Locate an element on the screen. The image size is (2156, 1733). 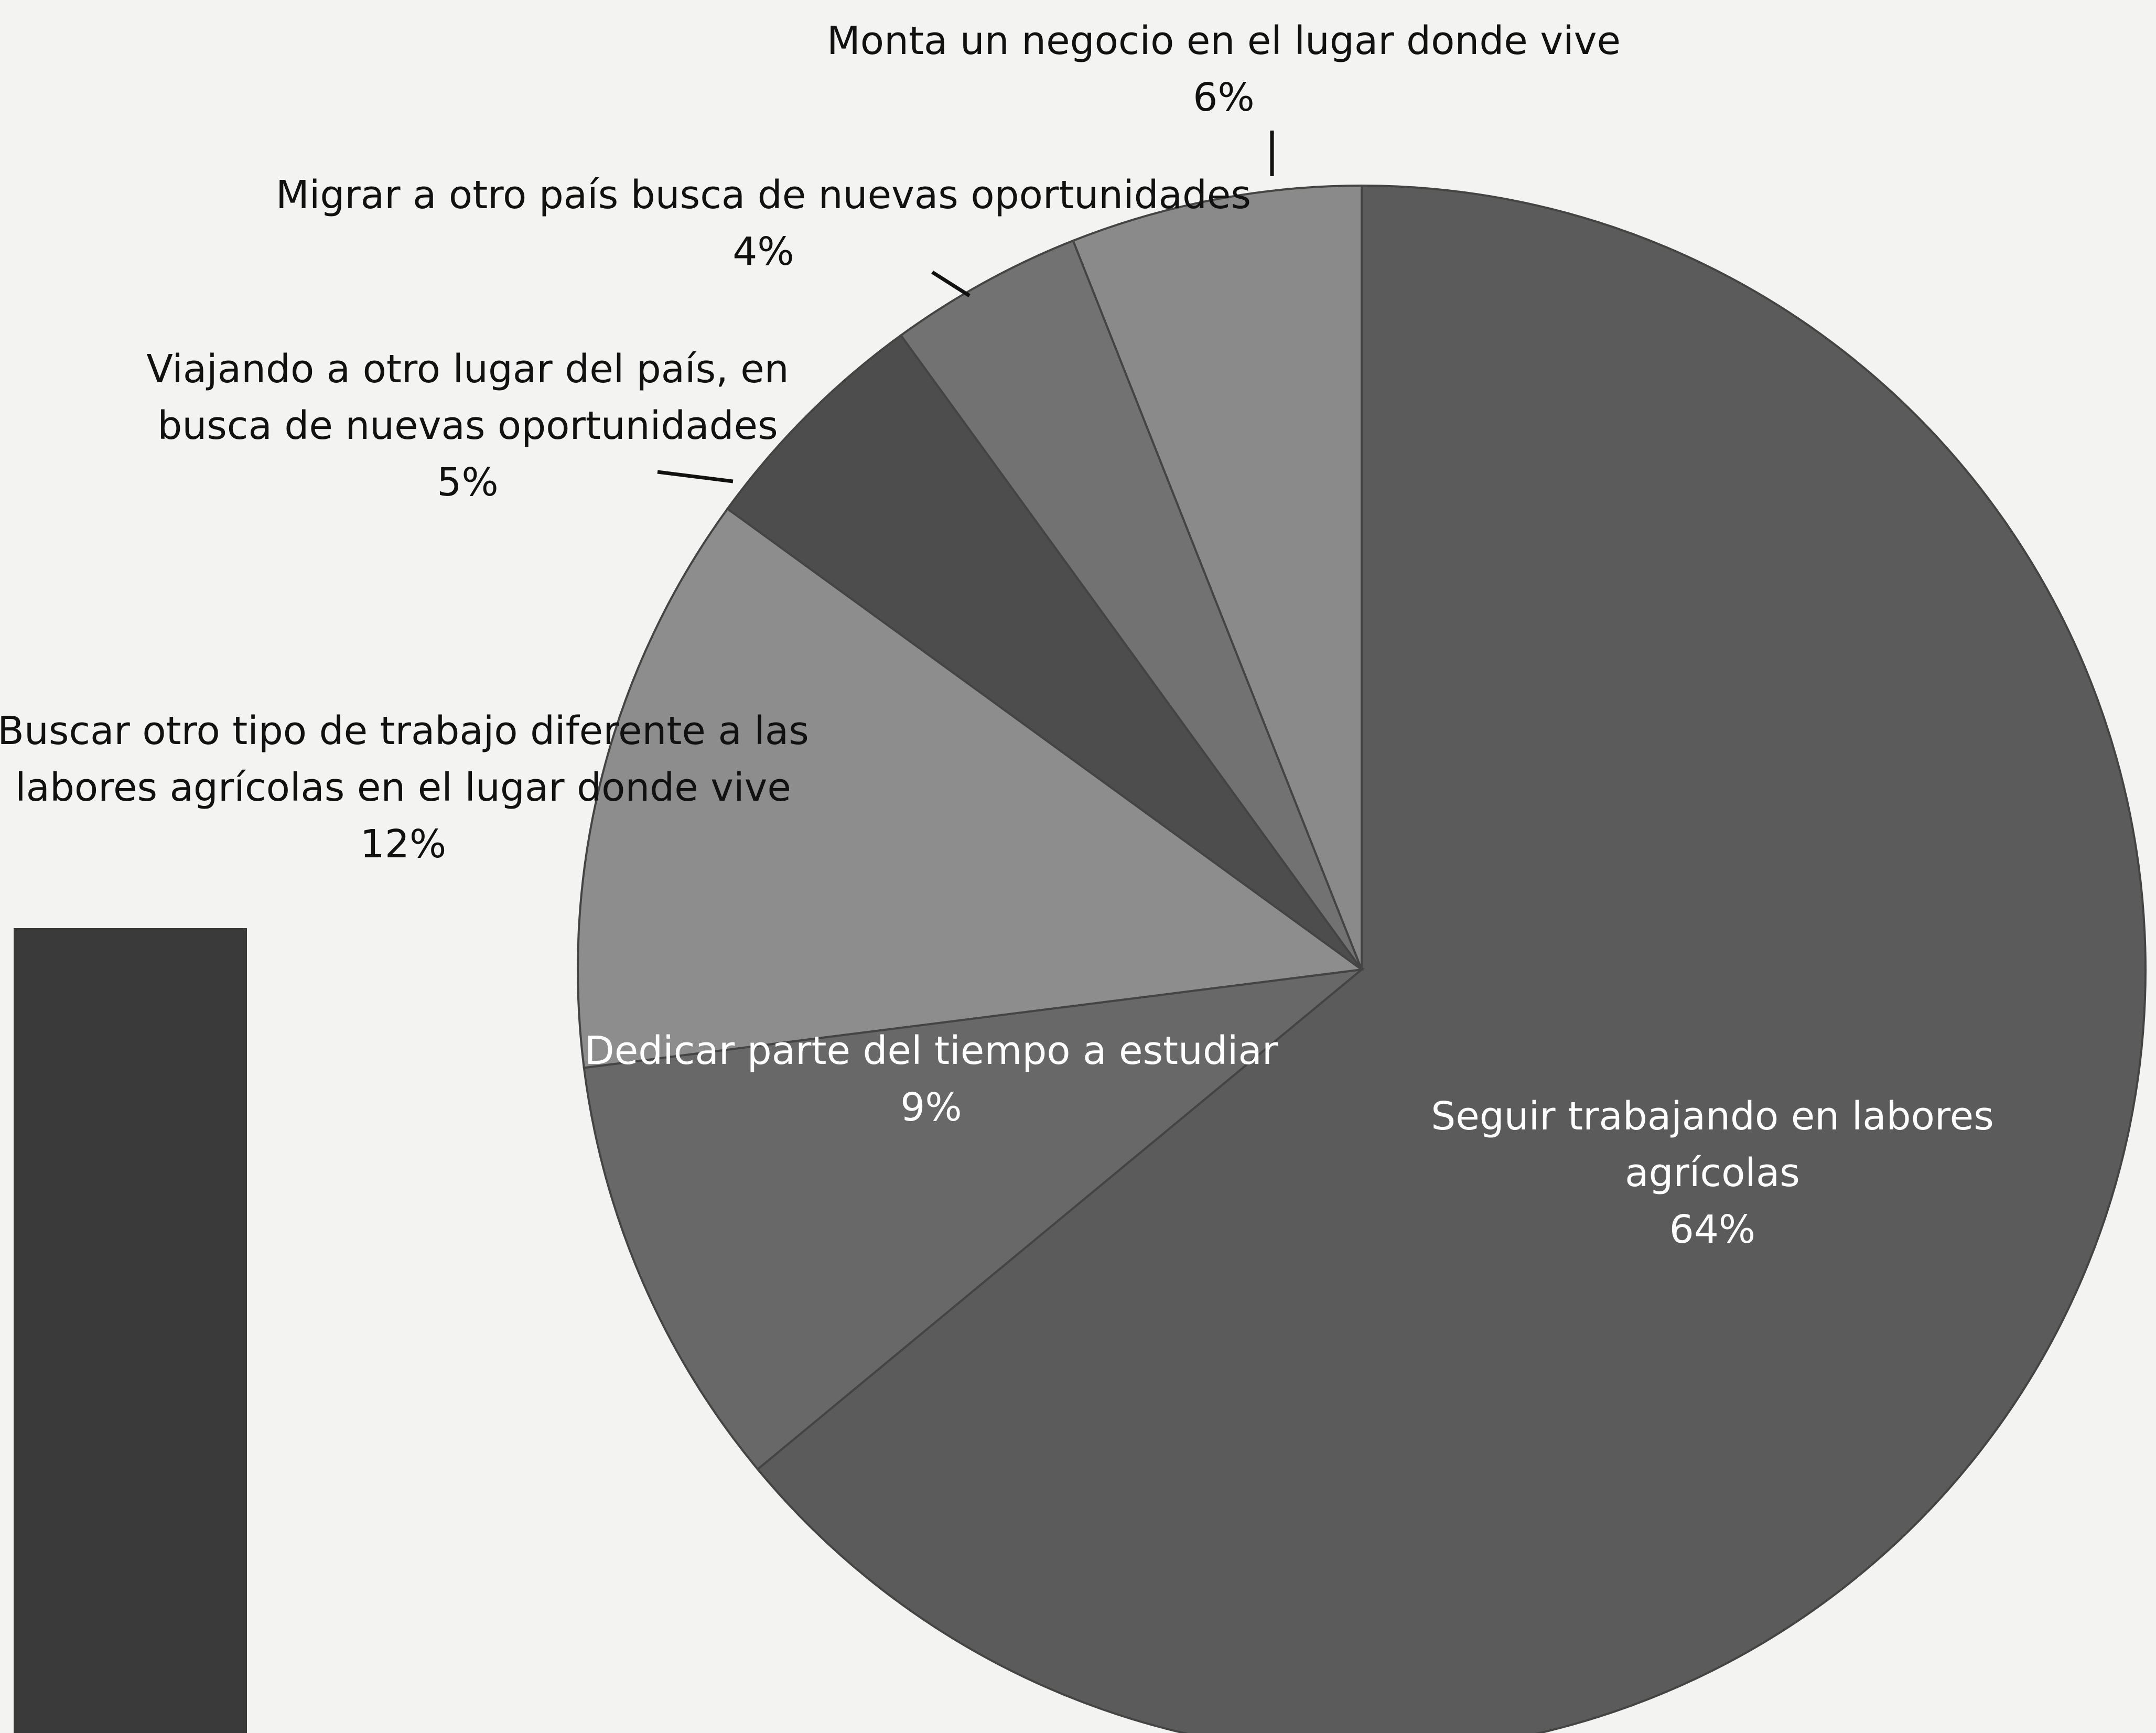
slice-label: Dedicar parte del tiempo a estudiar 9% is located at coordinates (931, 1079).